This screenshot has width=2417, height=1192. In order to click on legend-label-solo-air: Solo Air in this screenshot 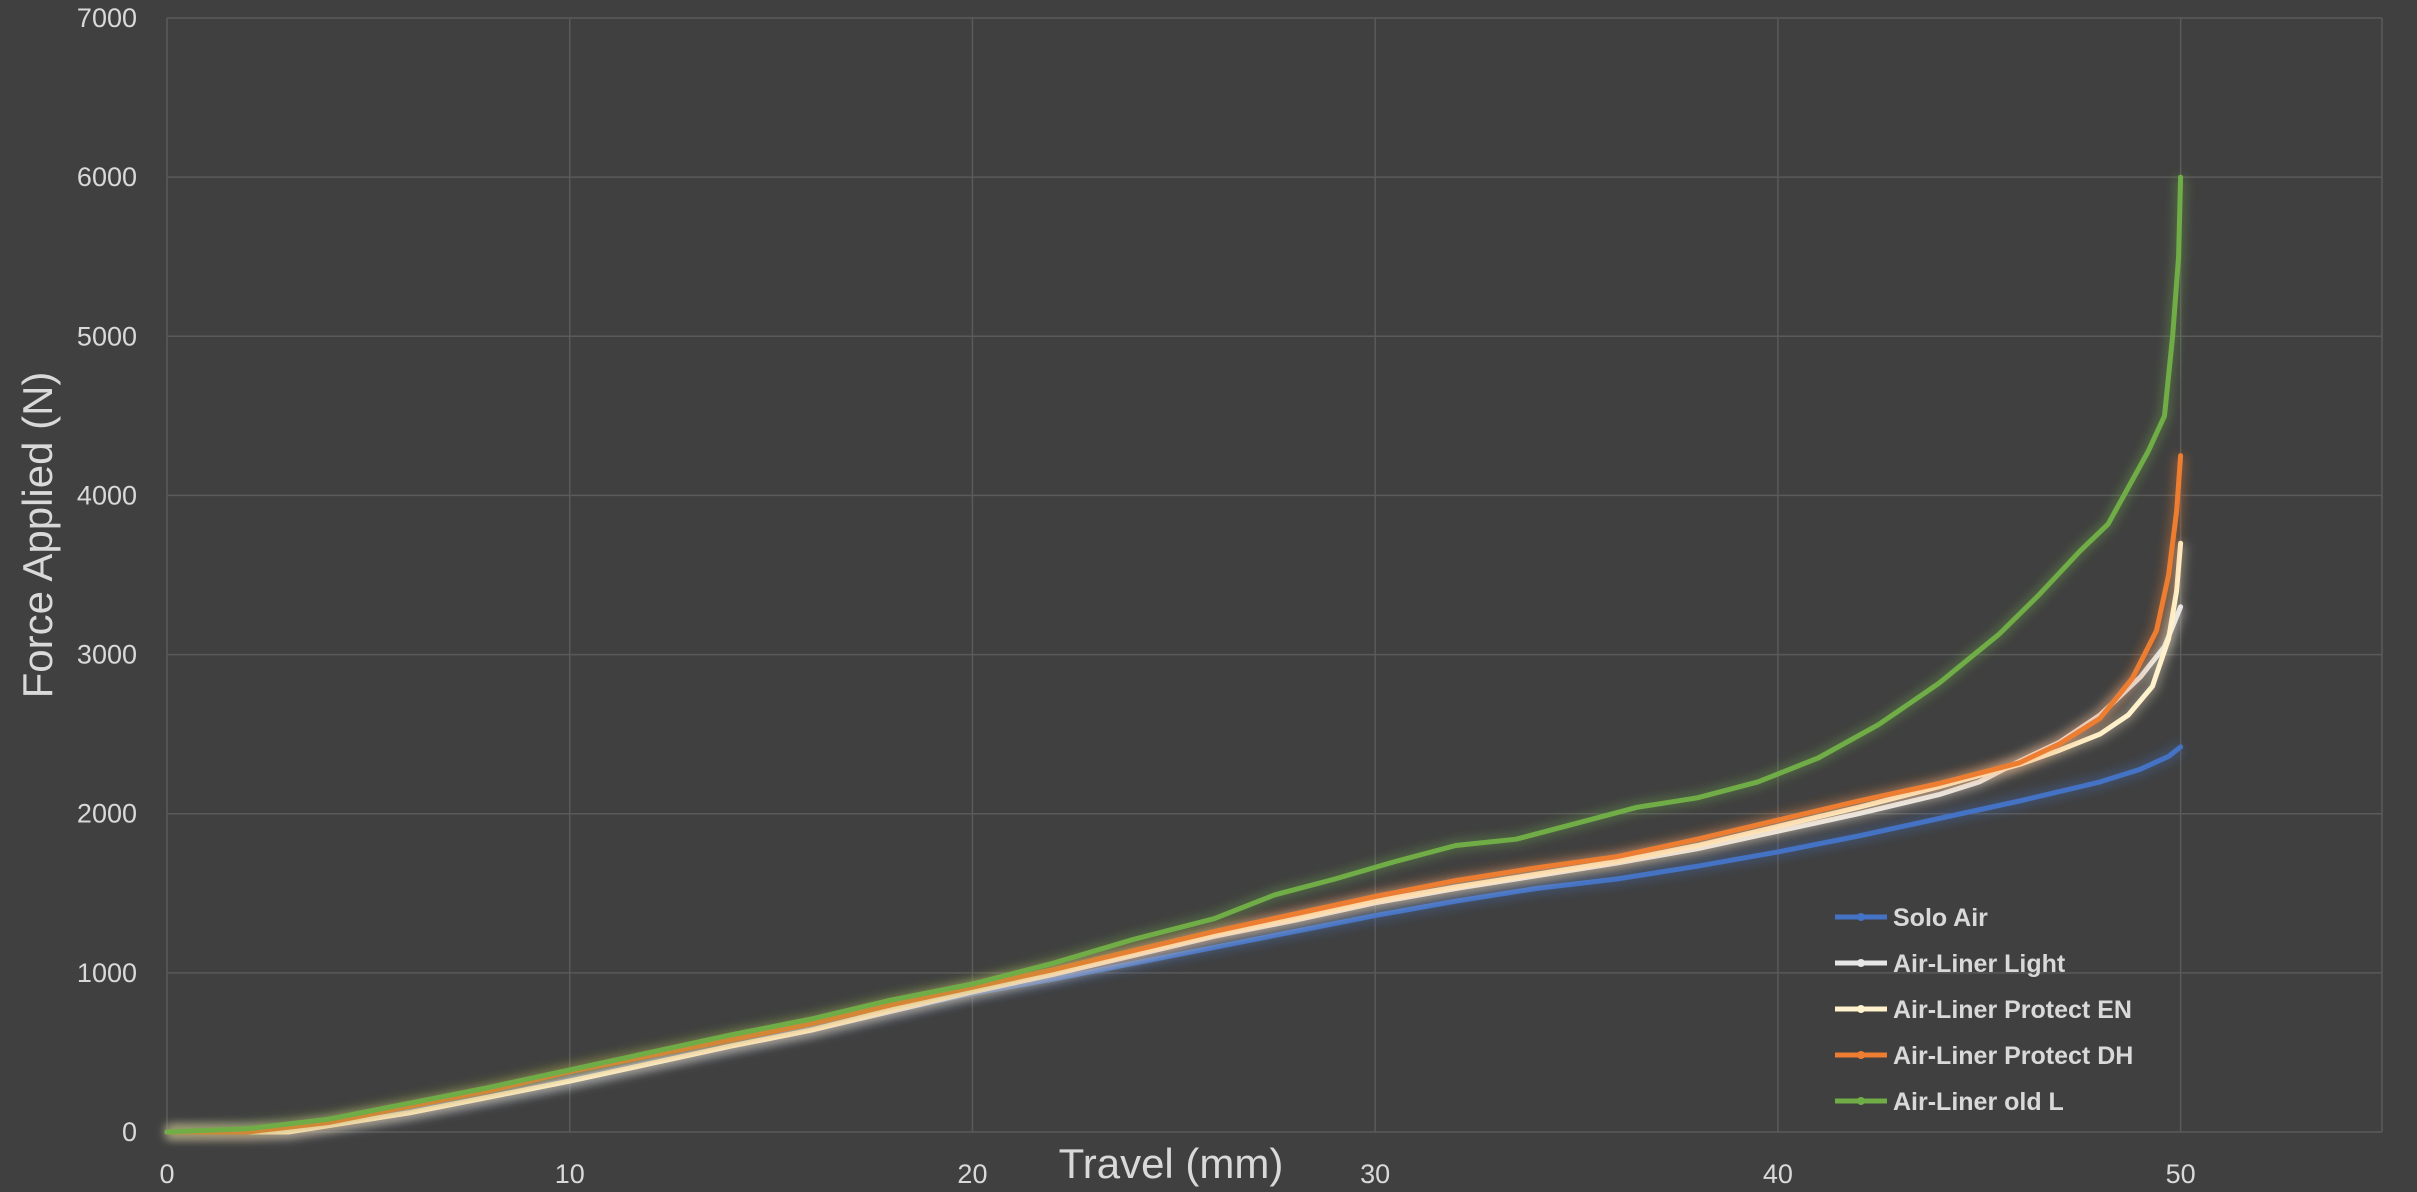, I will do `click(1940, 918)`.